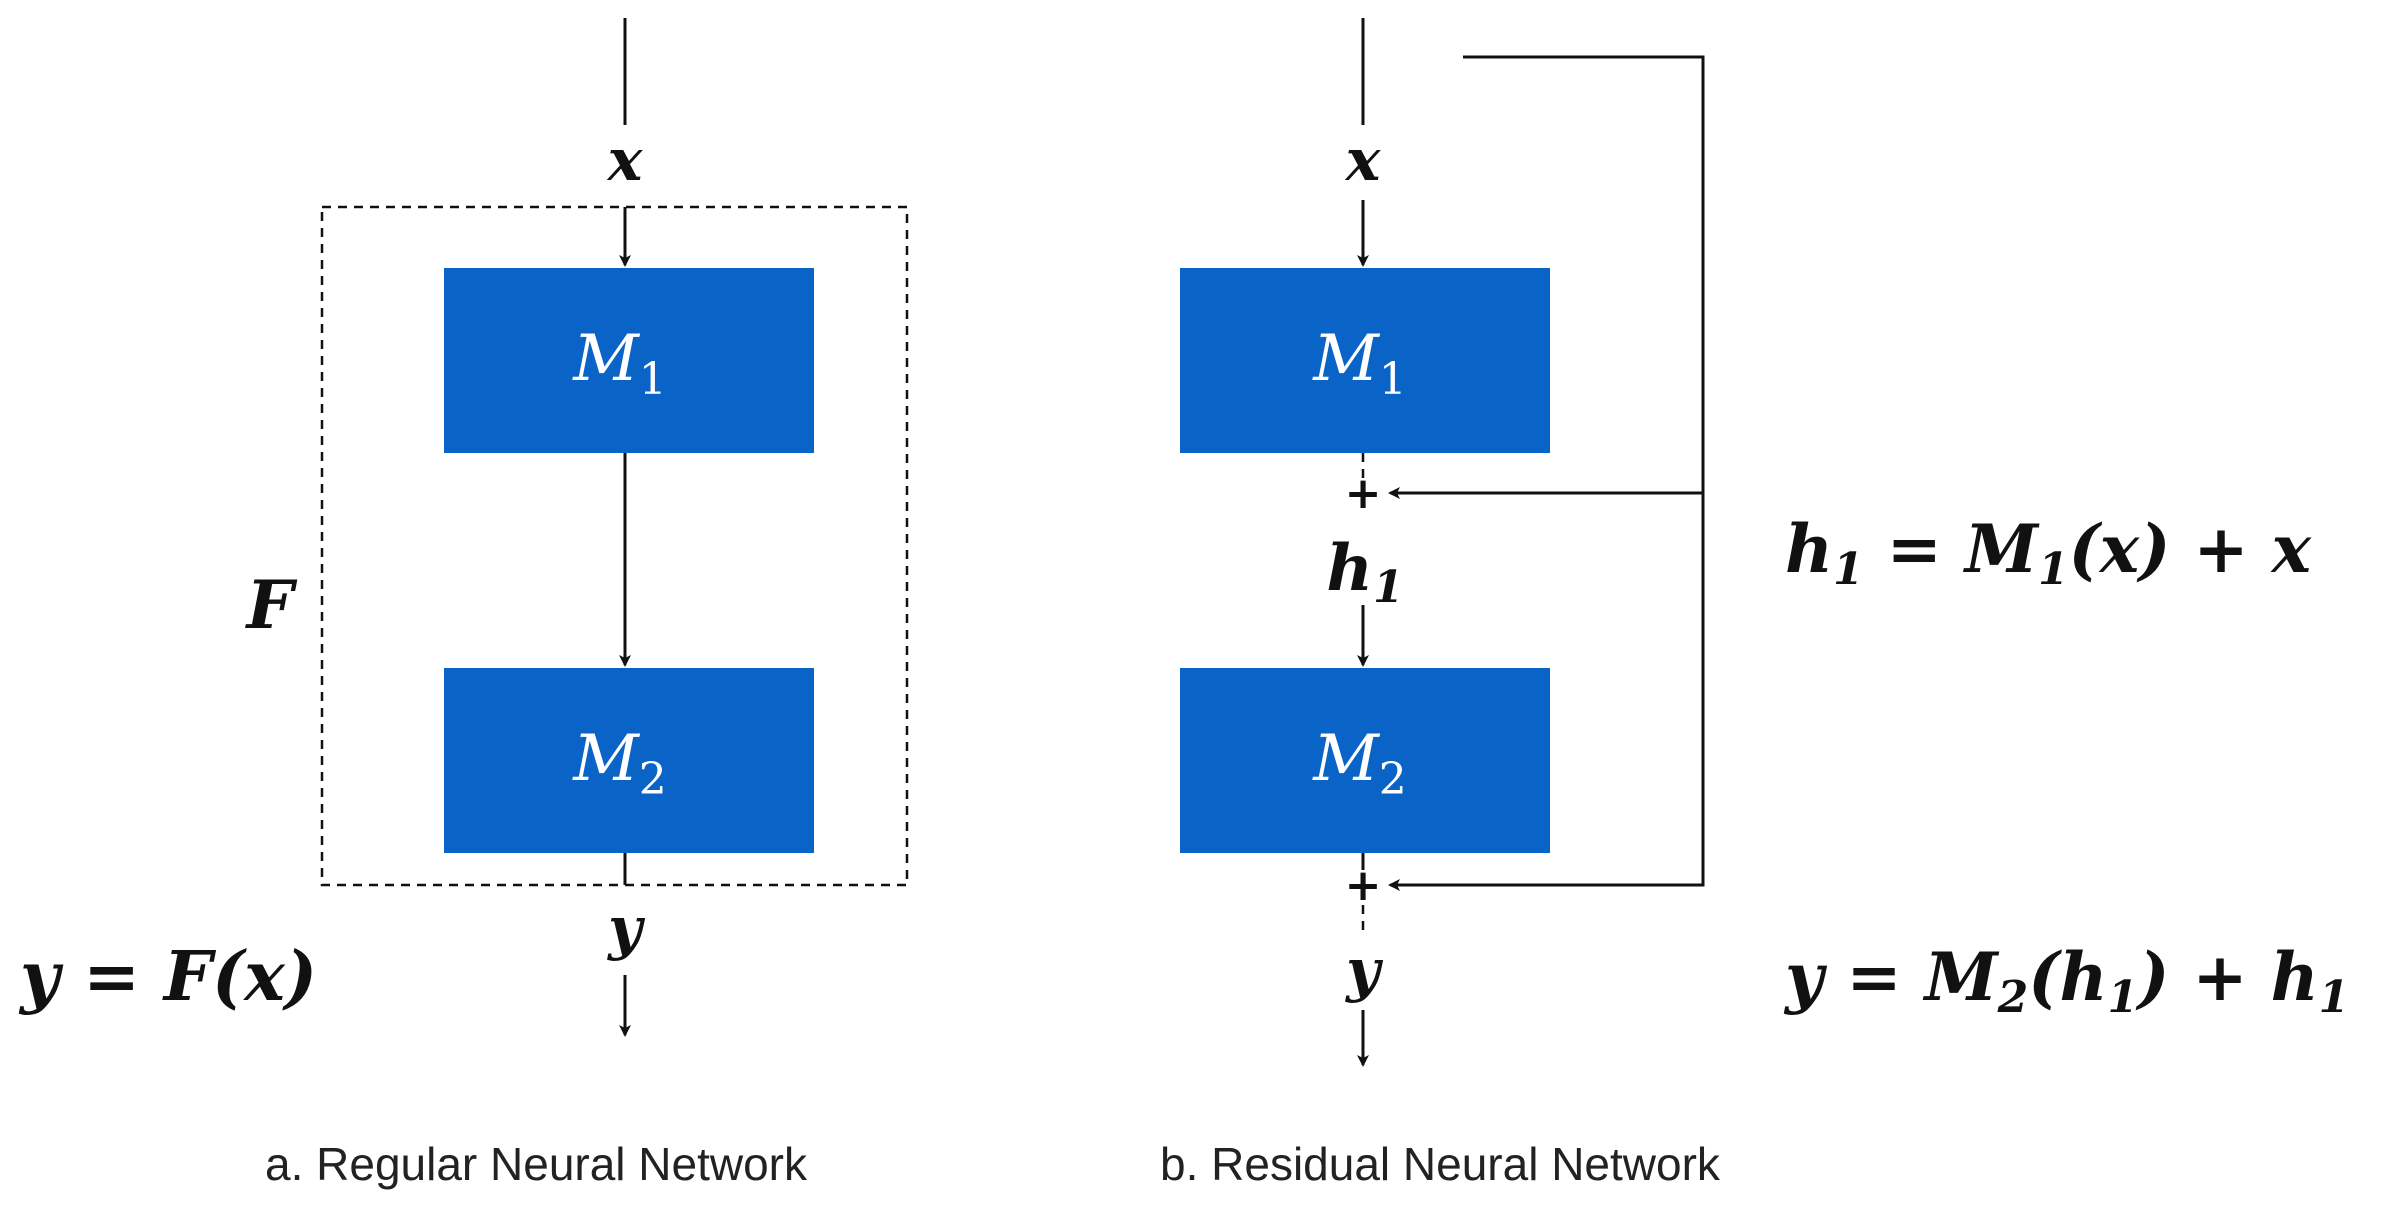  Describe the element at coordinates (167, 977) in the screenshot. I see `regular-equation: y = F(x)` at that location.